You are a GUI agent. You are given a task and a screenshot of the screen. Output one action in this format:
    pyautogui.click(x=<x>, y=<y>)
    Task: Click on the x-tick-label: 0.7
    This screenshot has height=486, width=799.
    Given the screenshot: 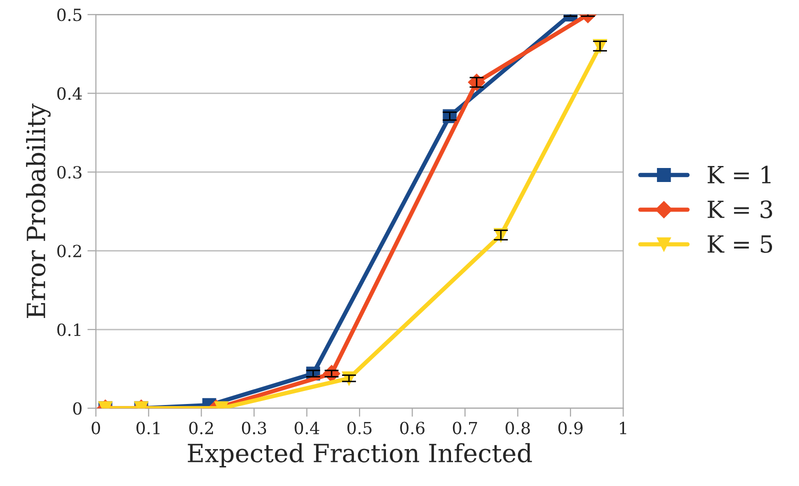 What is the action you would take?
    pyautogui.click(x=465, y=428)
    